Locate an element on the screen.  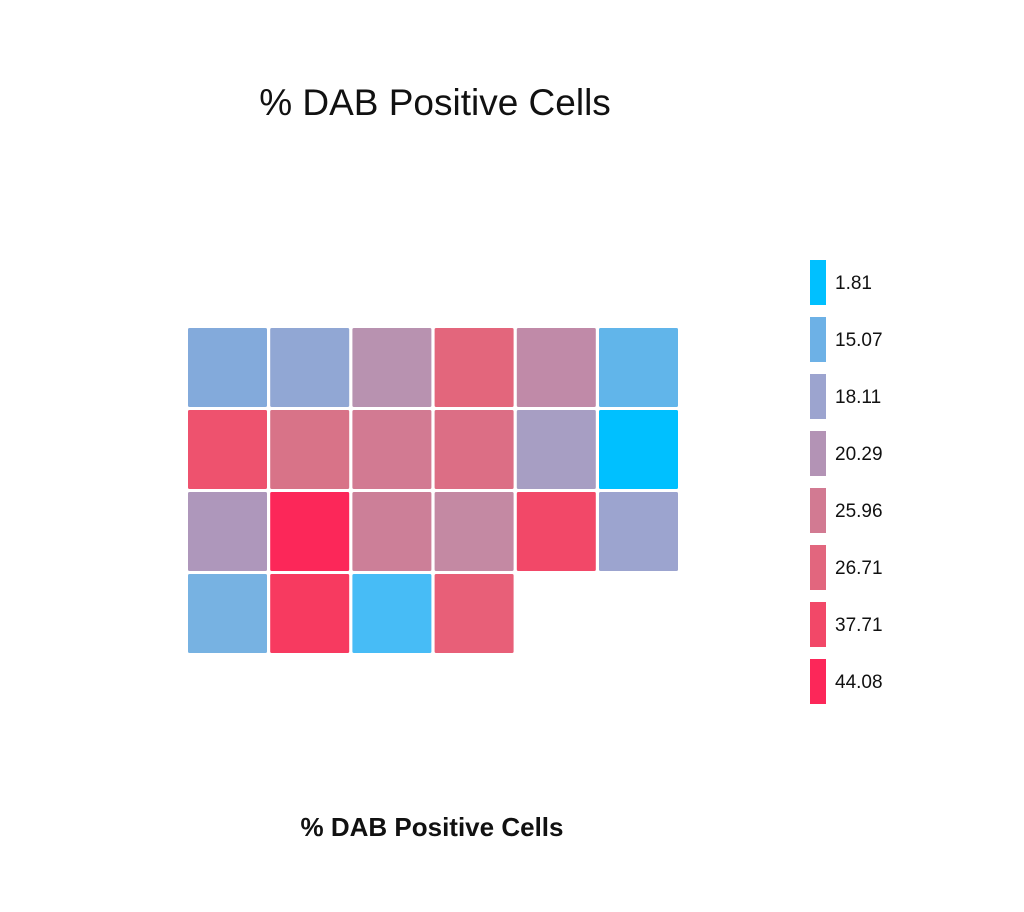
legend-label: 37.71 is located at coordinates (859, 625).